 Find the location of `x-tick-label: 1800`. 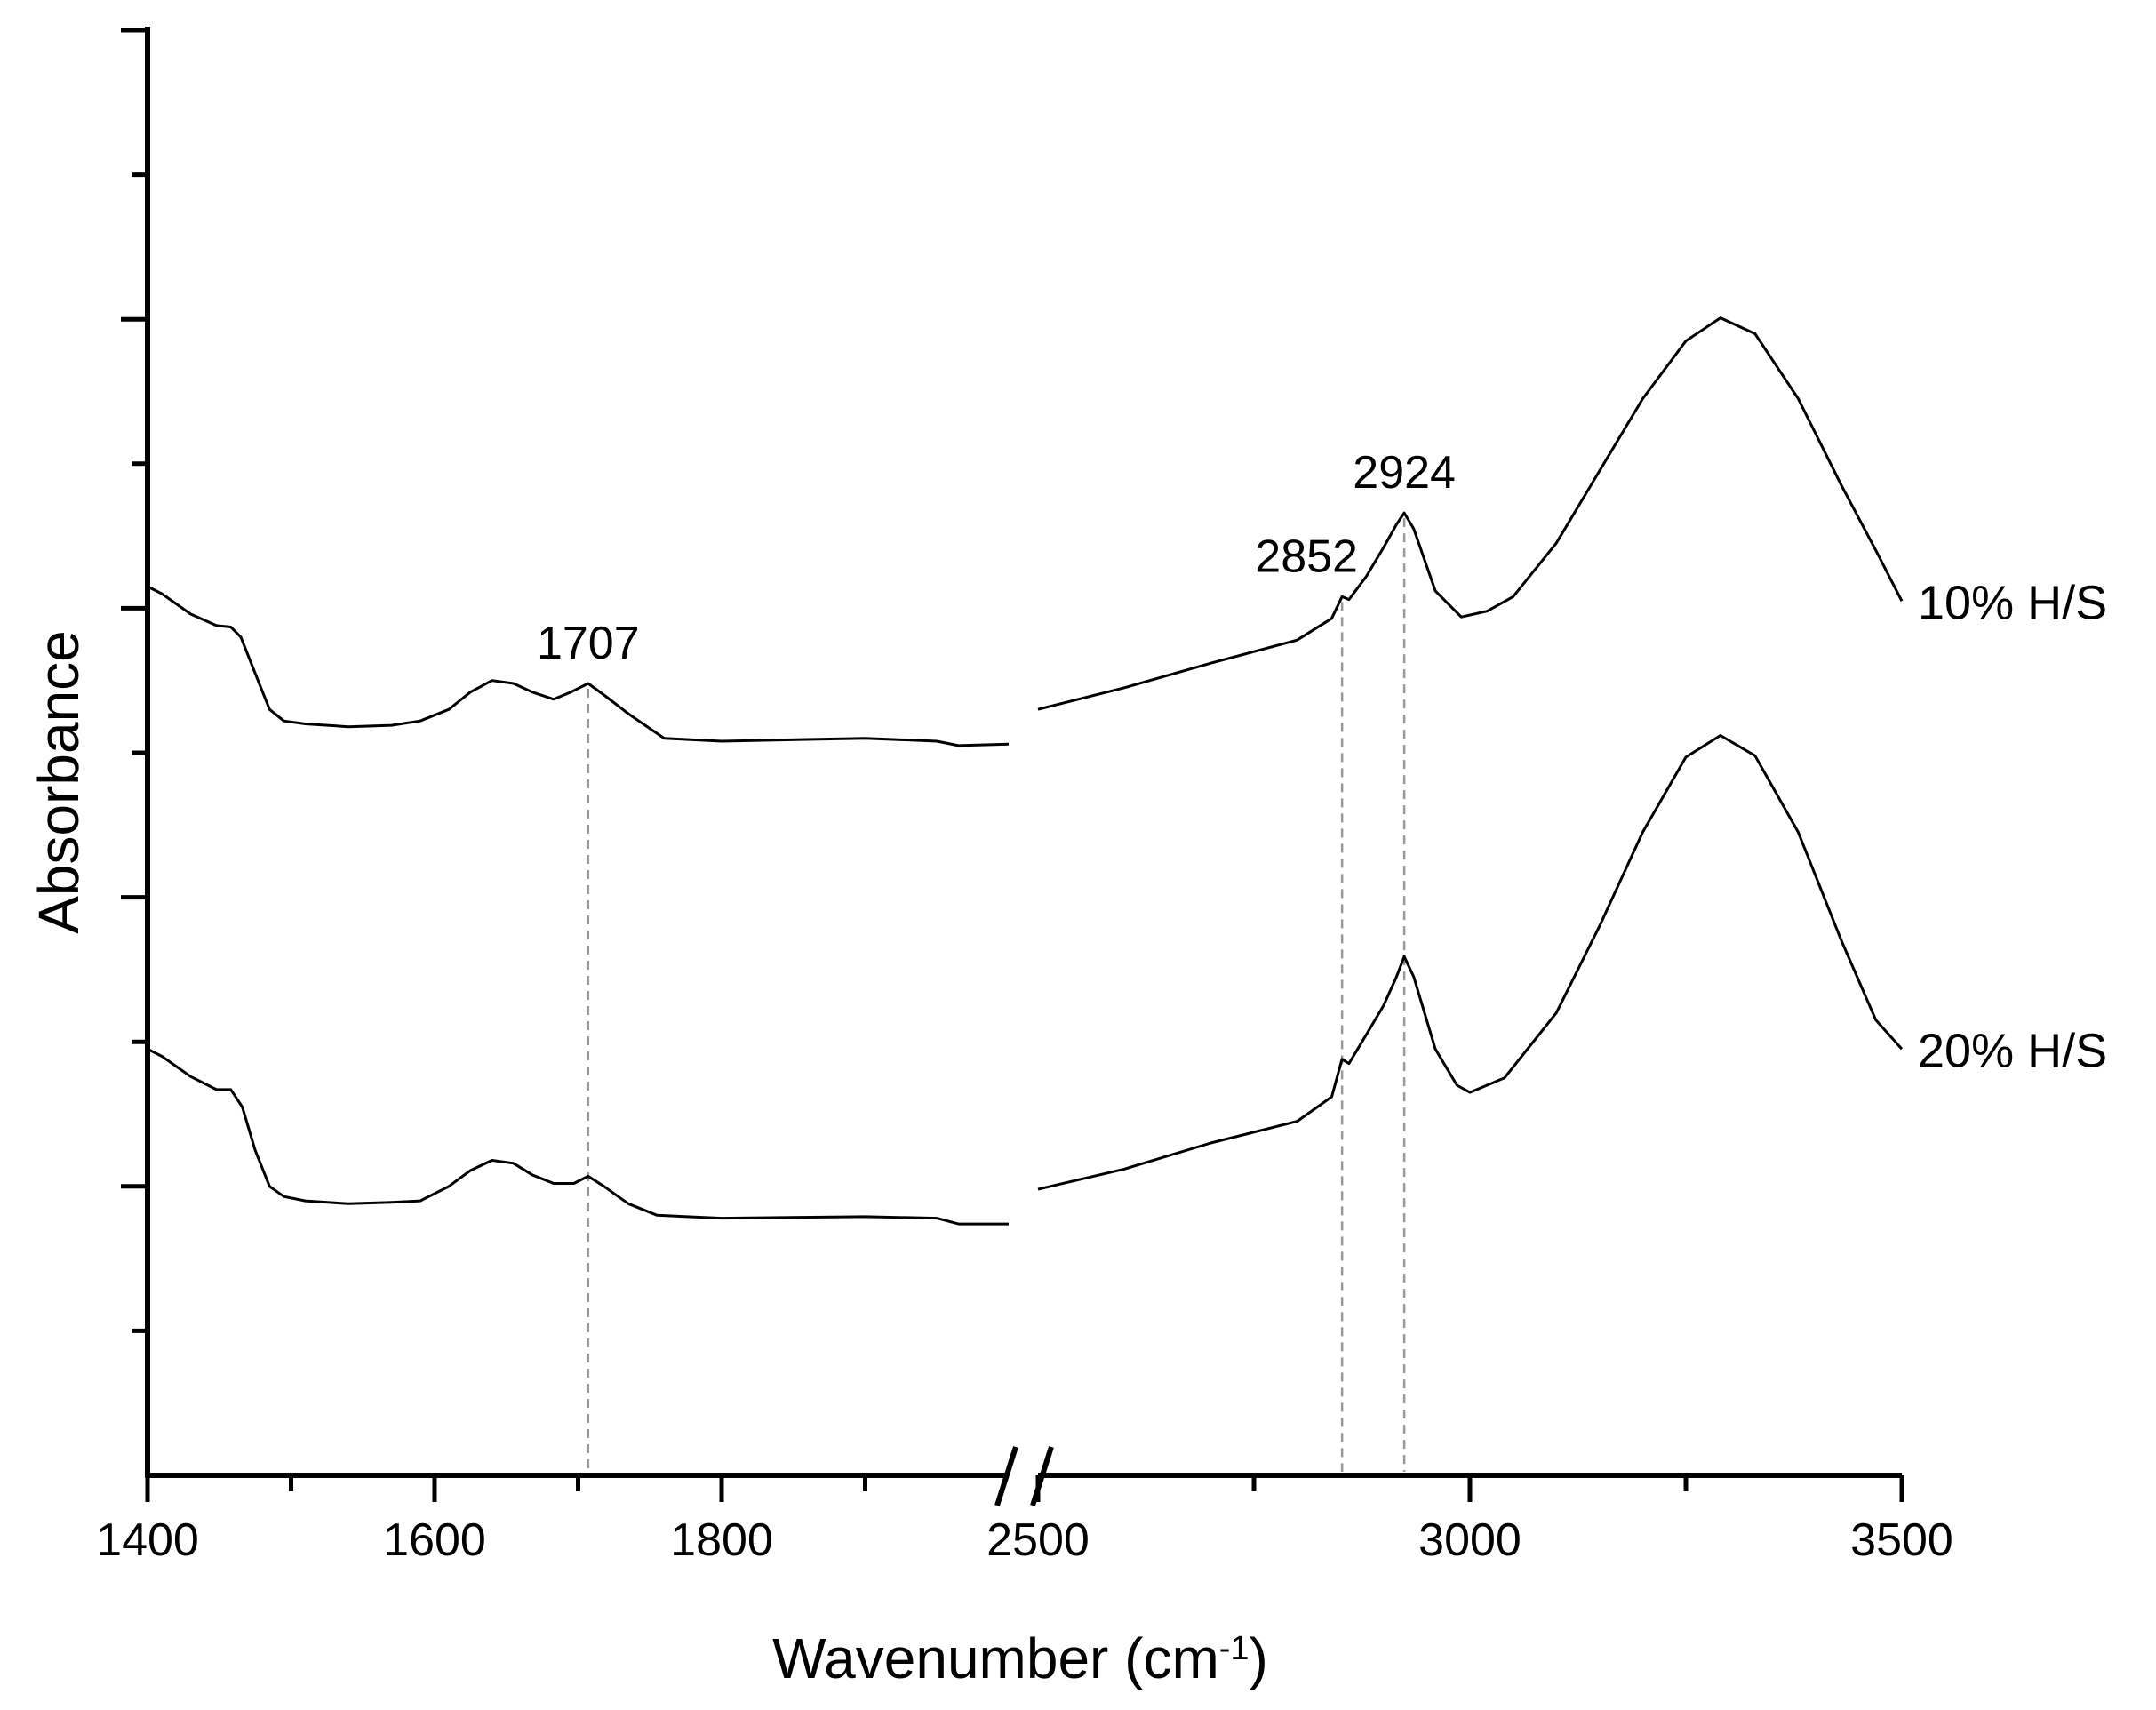

x-tick-label: 1800 is located at coordinates (721, 1540).